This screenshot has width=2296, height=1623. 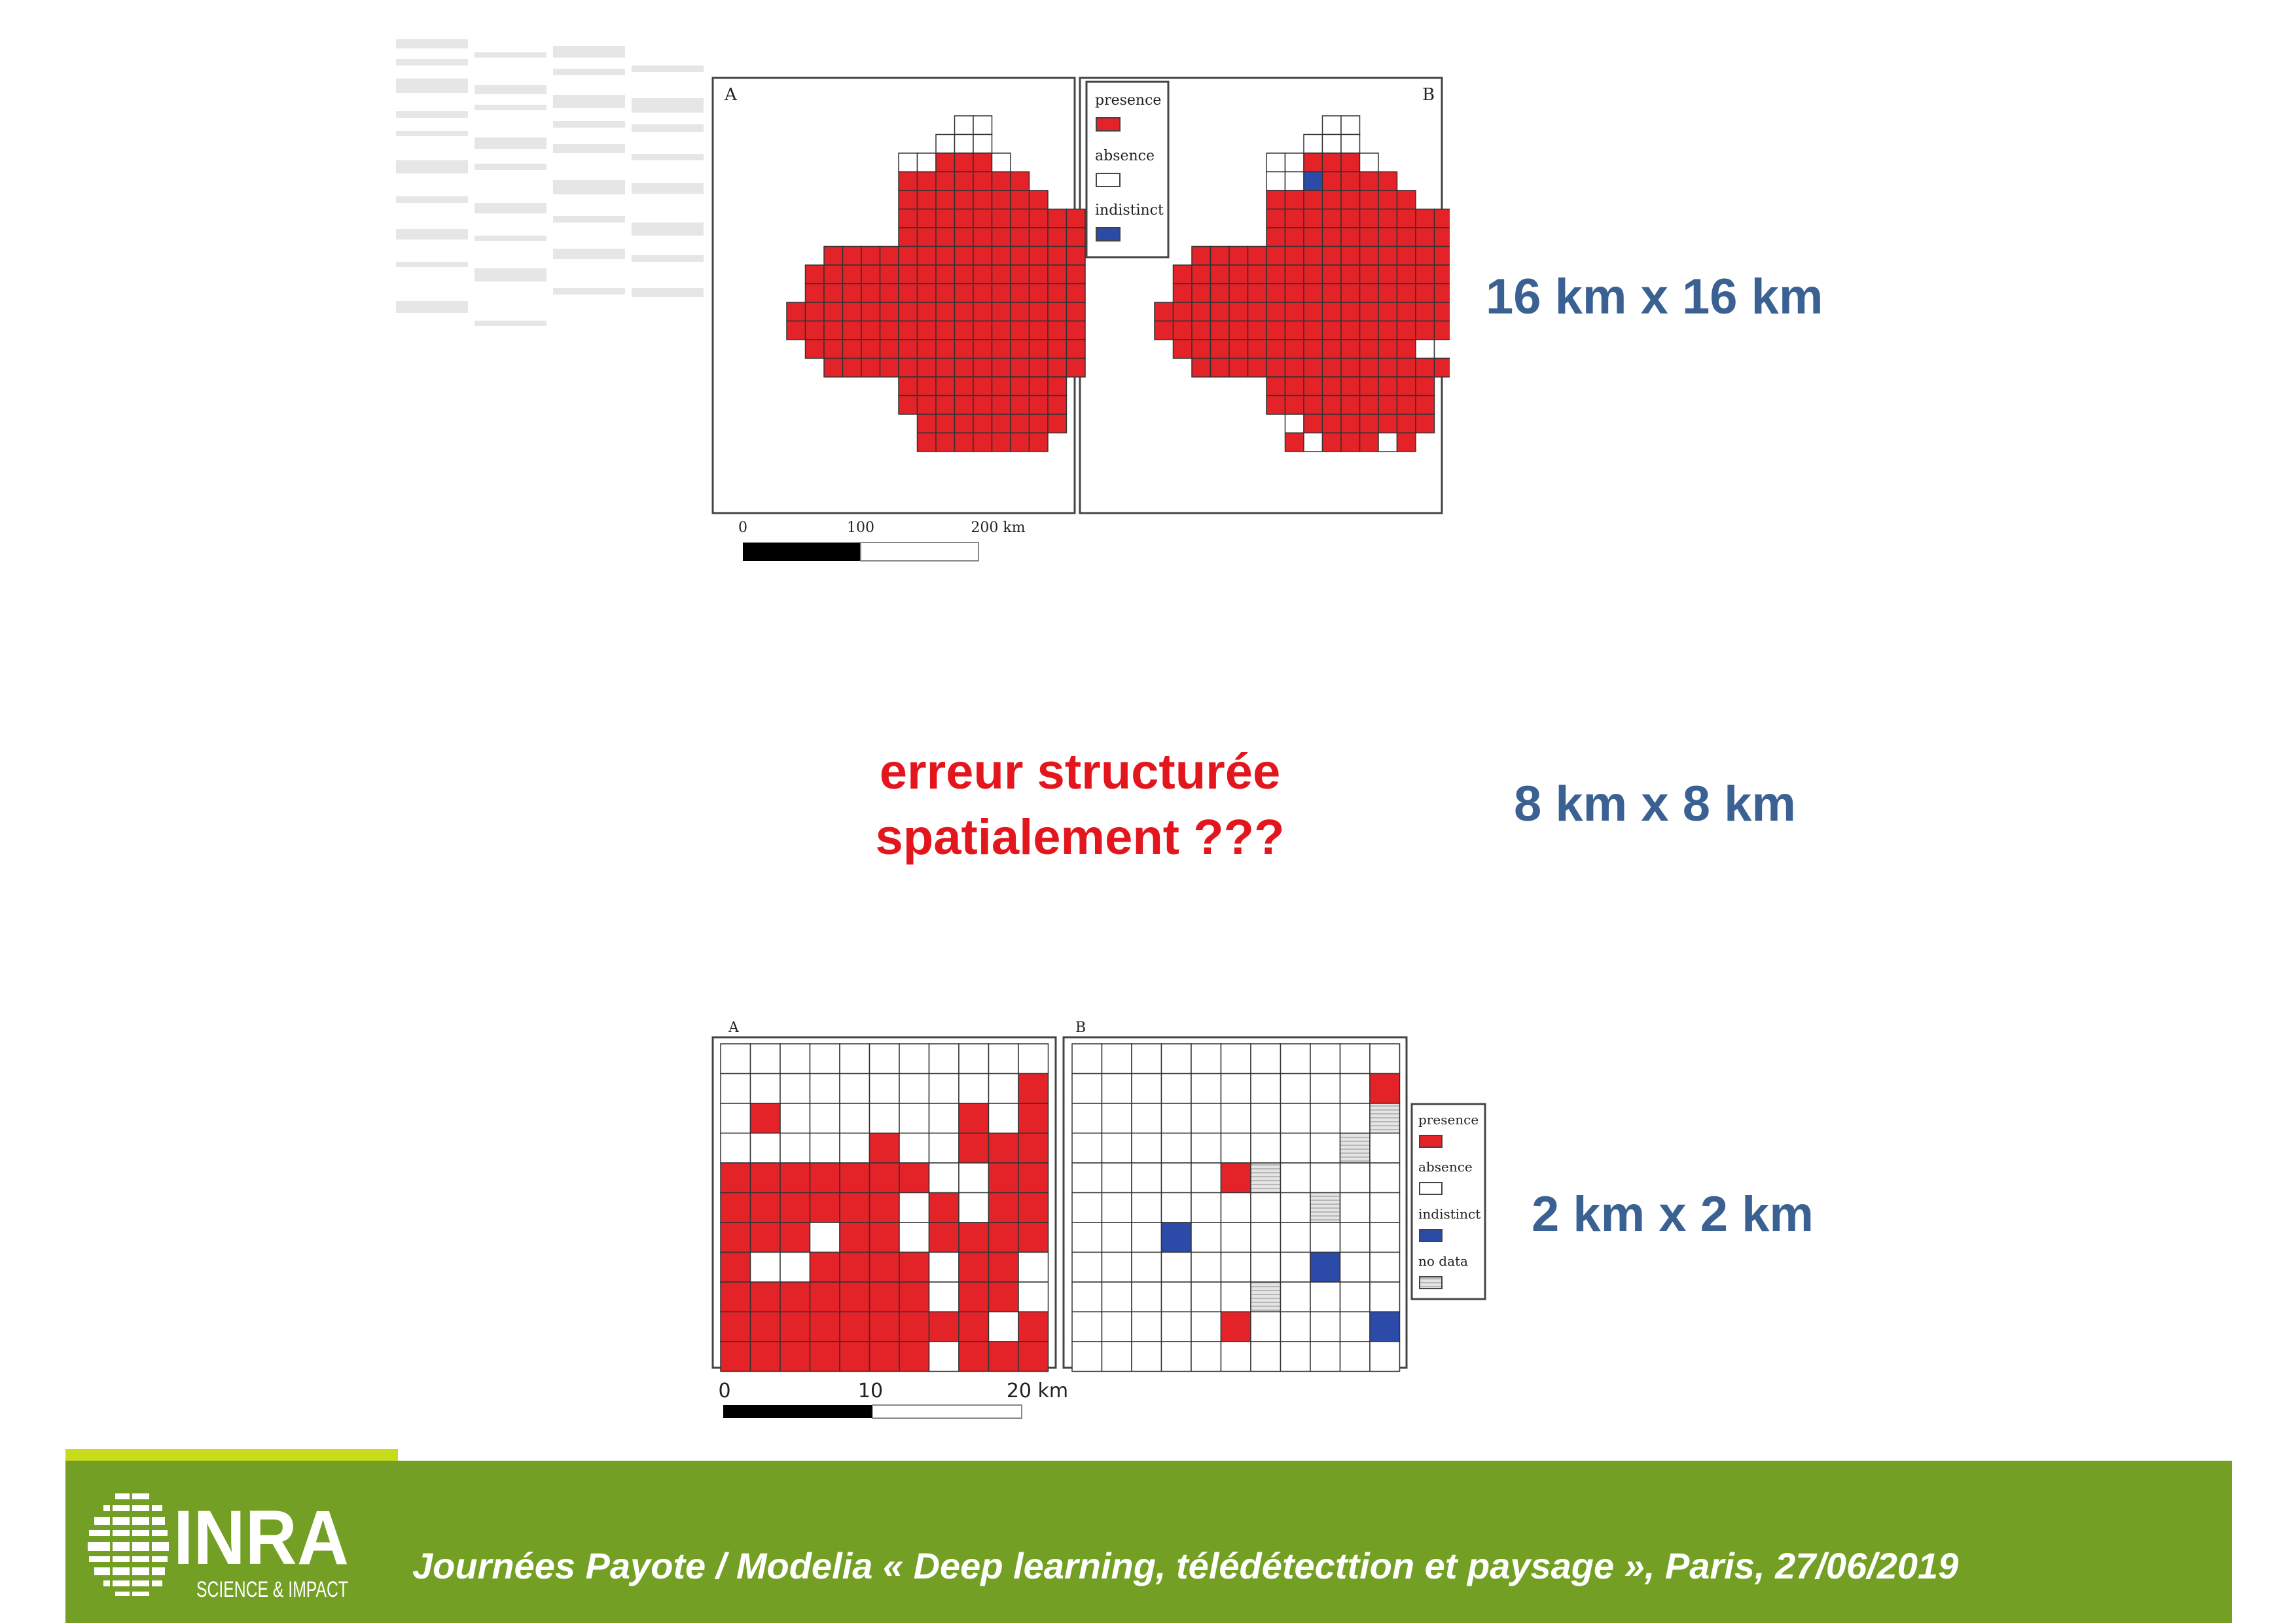 I want to click on inra-logo-text: INRA, so click(x=261, y=1538).